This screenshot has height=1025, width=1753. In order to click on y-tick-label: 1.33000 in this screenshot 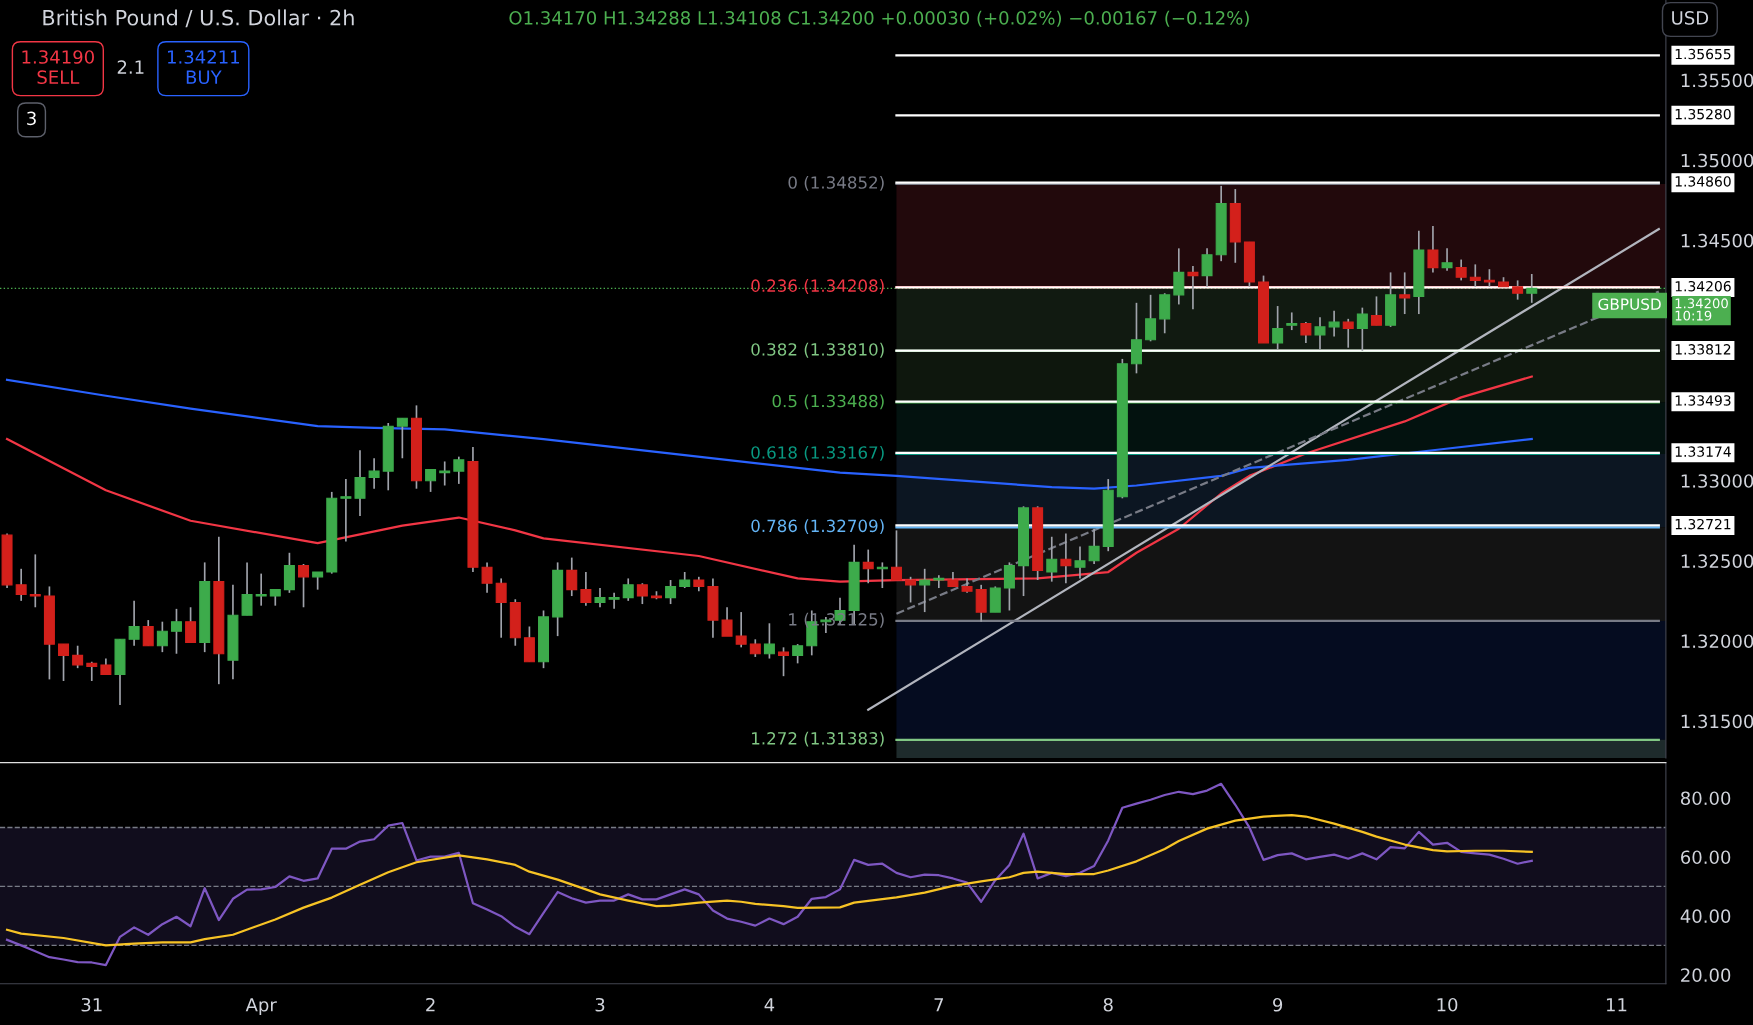, I will do `click(1717, 481)`.